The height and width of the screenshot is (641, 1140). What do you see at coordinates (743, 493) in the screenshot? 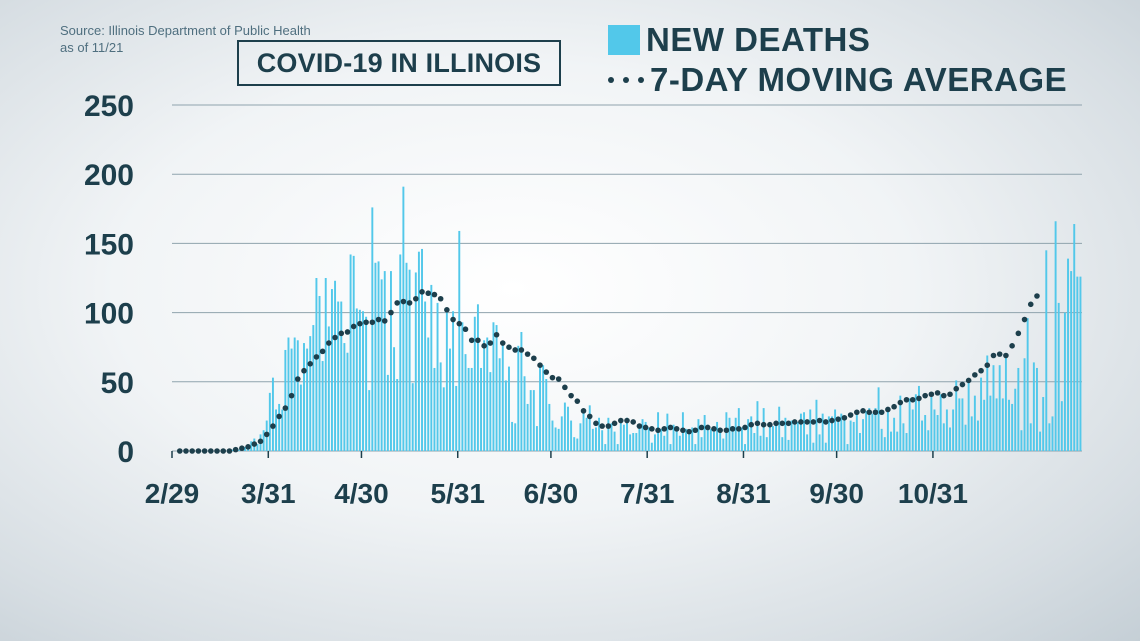
I see `x-tick-label: 8/31` at bounding box center [743, 493].